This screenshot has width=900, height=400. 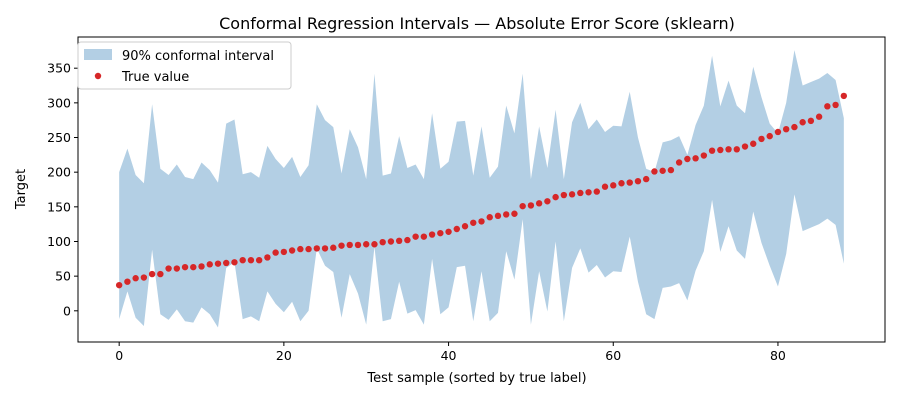 What do you see at coordinates (63, 276) in the screenshot?
I see `y-tick-label: 50` at bounding box center [63, 276].